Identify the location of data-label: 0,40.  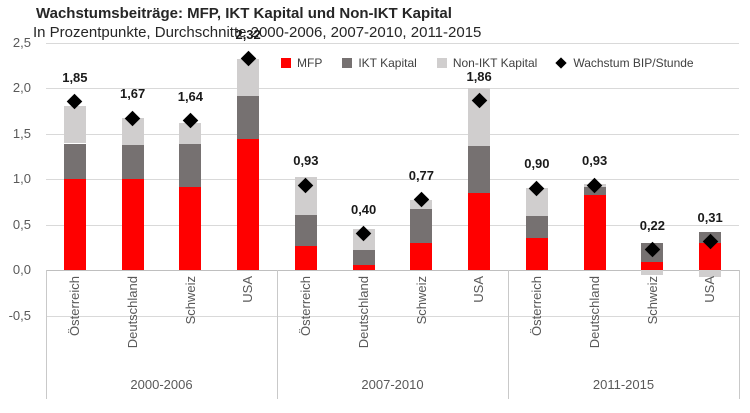
(363, 209).